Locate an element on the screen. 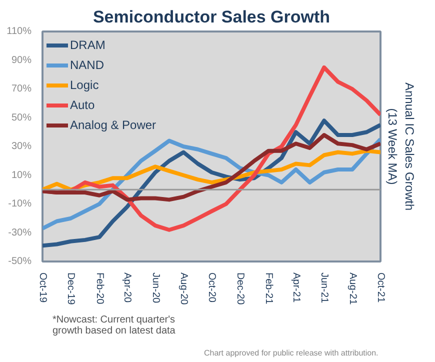 Image resolution: width=435 pixels, height=362 pixels. y-tick-label: -50% is located at coordinates (20, 261).